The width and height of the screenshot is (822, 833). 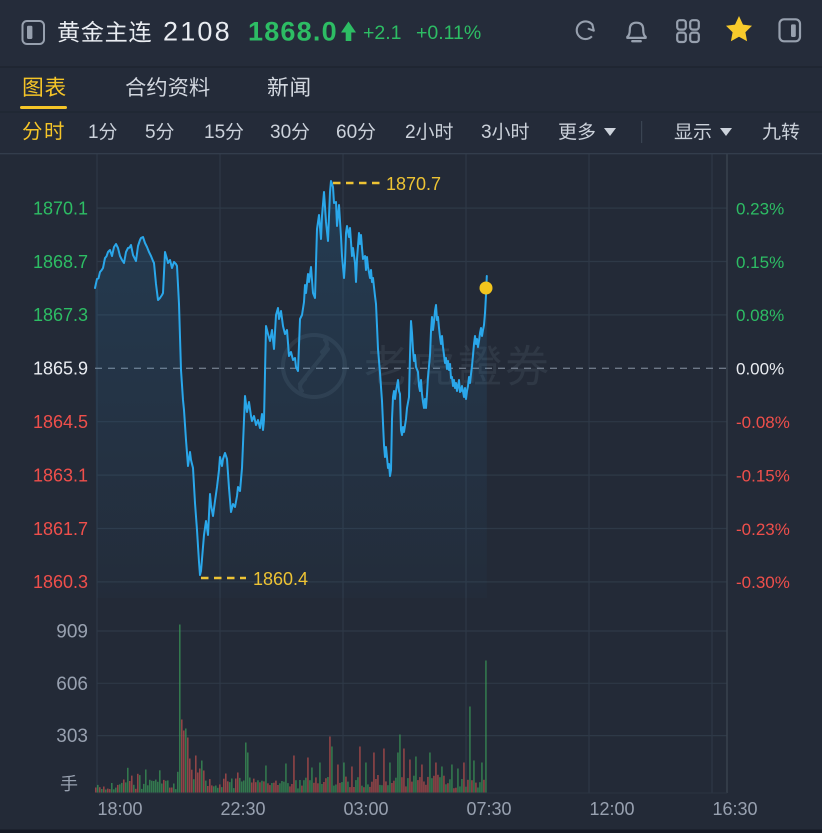 What do you see at coordinates (280, 132) in the screenshot?
I see `svg-text: 30` at bounding box center [280, 132].